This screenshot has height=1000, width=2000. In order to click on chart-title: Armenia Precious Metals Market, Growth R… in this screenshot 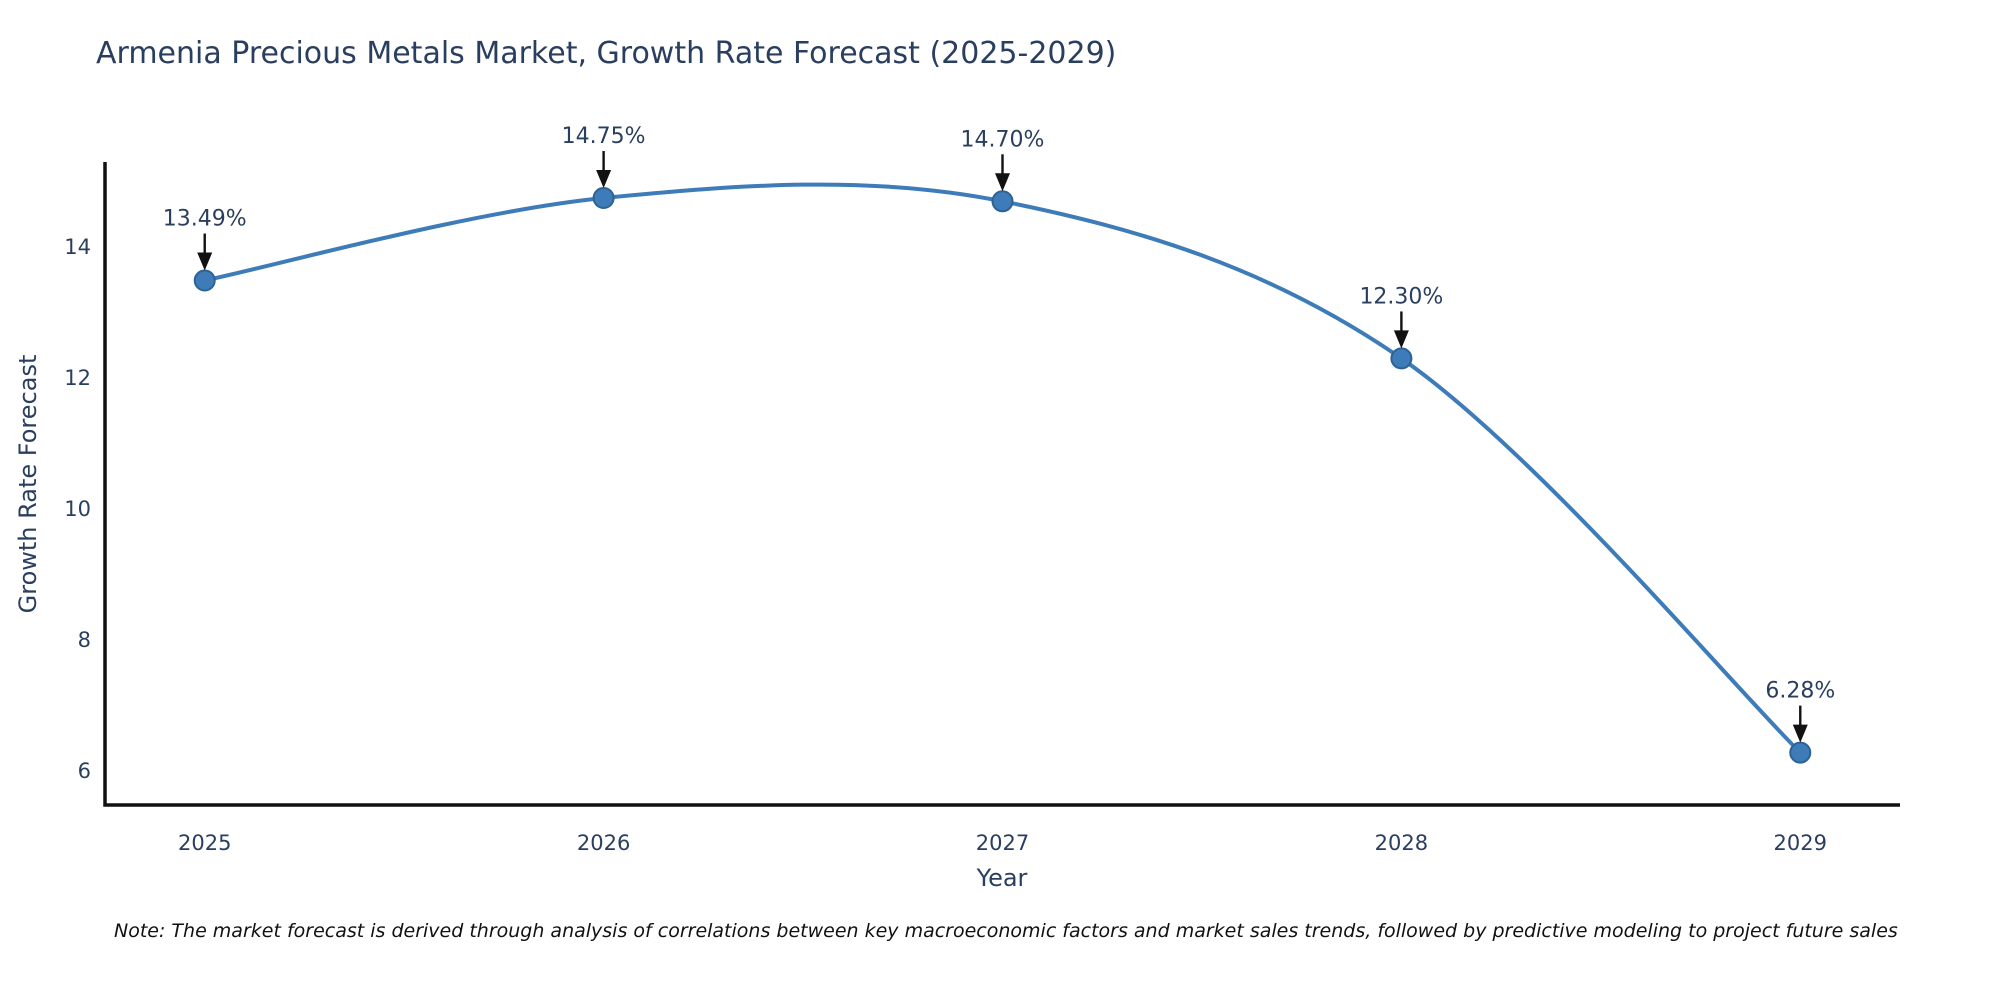, I will do `click(606, 53)`.